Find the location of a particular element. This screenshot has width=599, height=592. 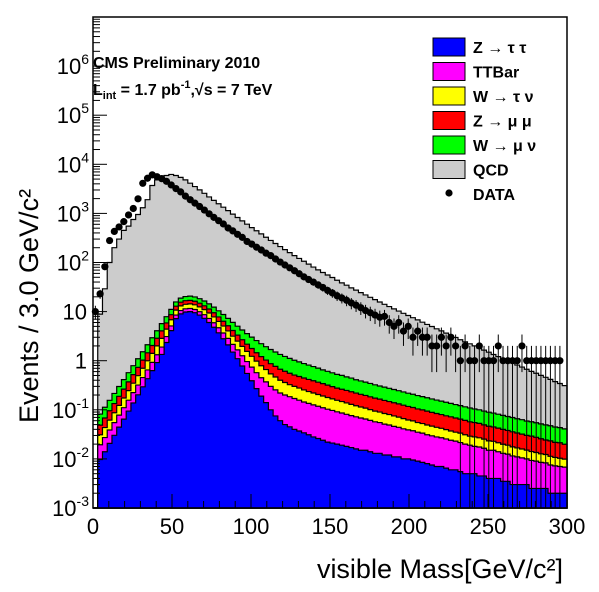

y-tick-label: 10⁶ is located at coordinates (73, 65).